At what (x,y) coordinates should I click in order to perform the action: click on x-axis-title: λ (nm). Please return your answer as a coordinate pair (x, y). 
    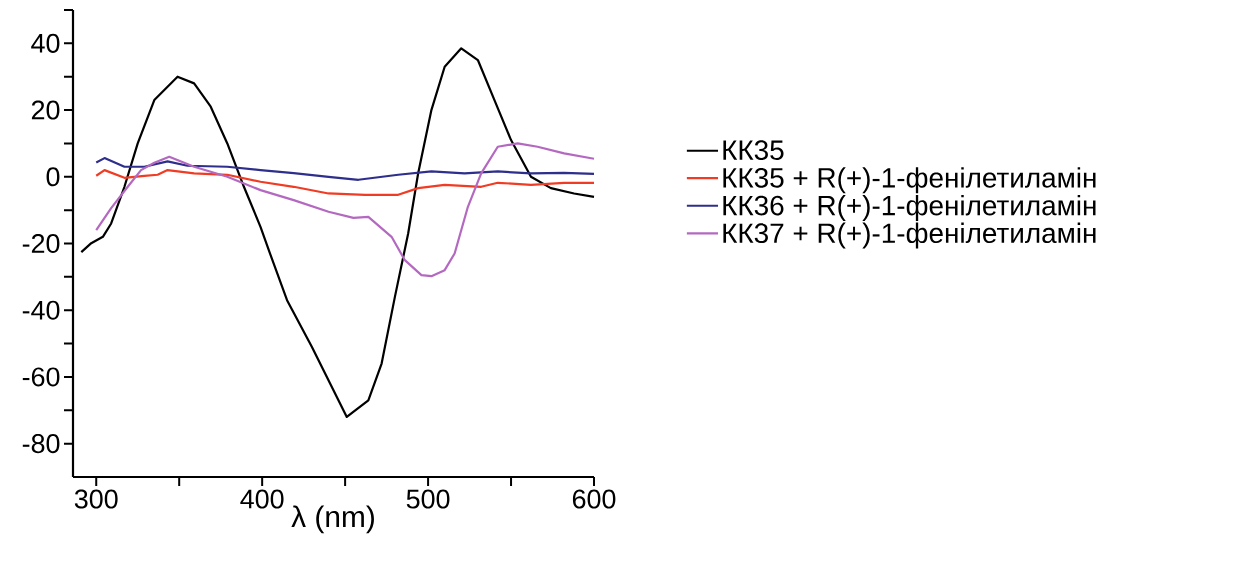
    Looking at the image, I should click on (332, 519).